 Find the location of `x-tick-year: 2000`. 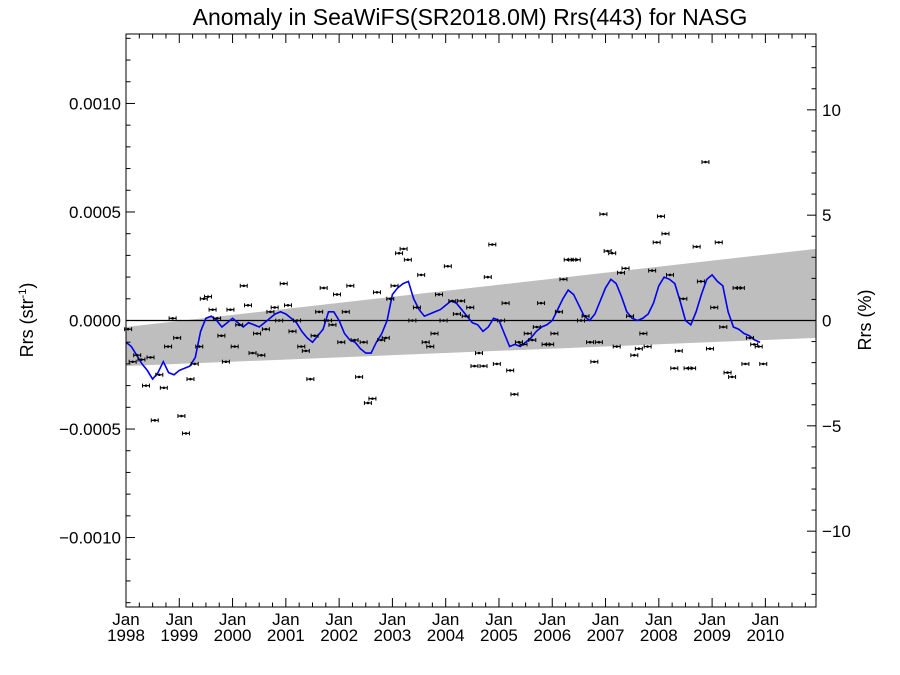

x-tick-year: 2000 is located at coordinates (233, 635).